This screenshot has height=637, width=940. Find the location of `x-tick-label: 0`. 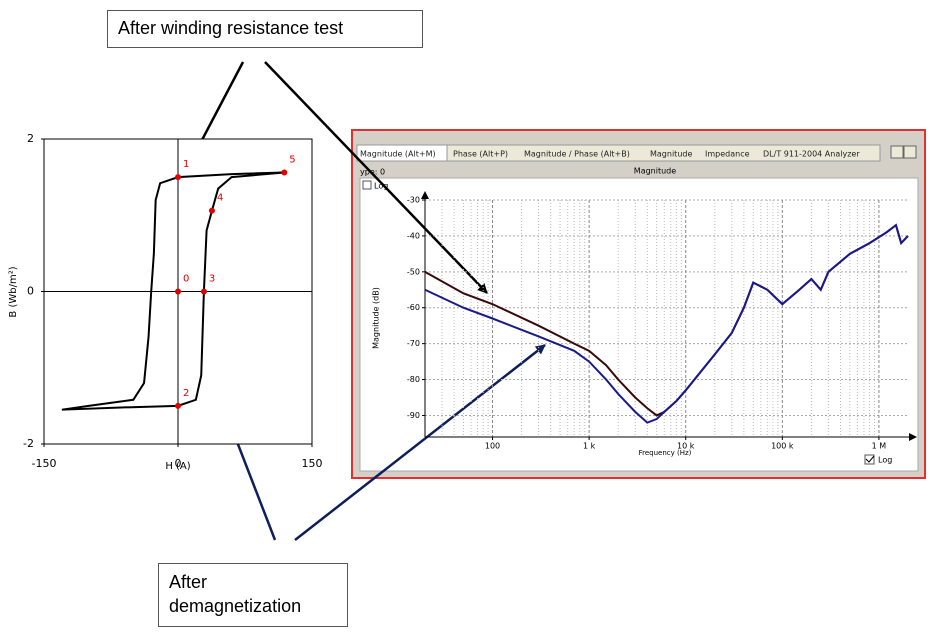

x-tick-label: 0 is located at coordinates (178, 463).